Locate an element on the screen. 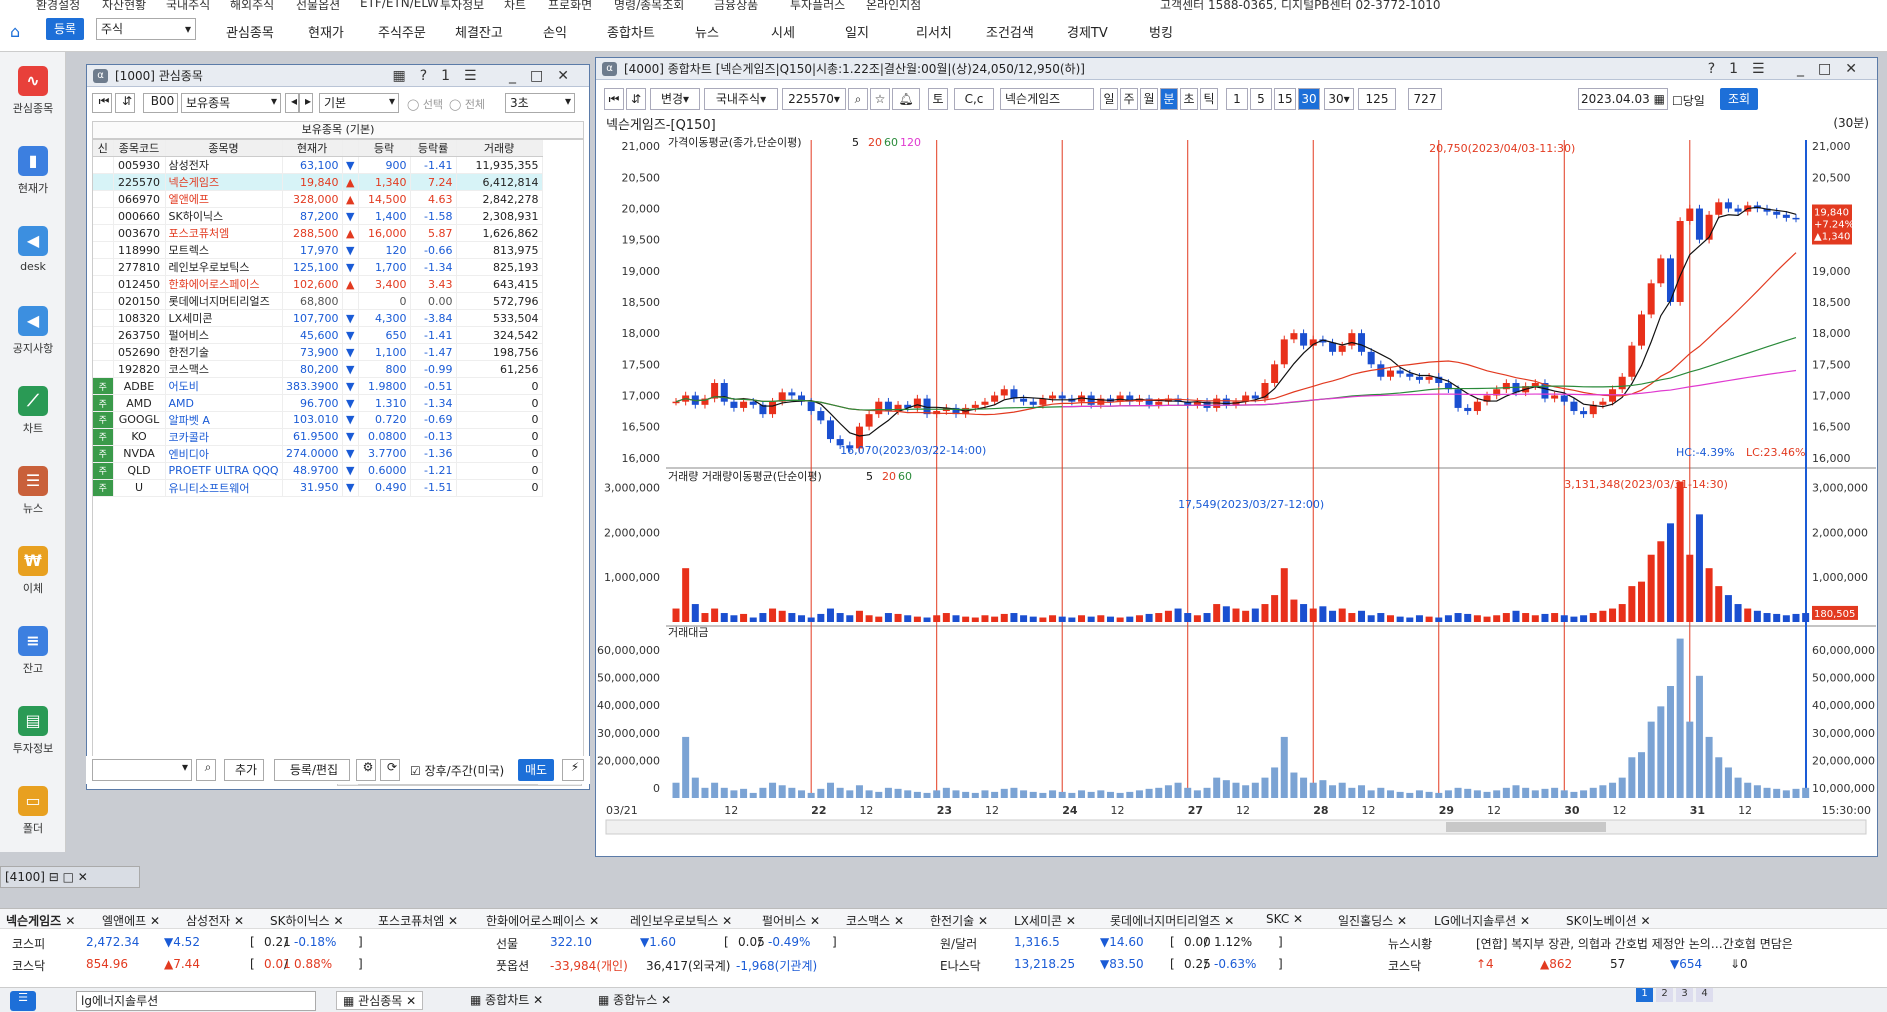 Image resolution: width=1887 pixels, height=1012 pixels. stock-tab: 레인보우로보틱스 ✕ is located at coordinates (681, 921).